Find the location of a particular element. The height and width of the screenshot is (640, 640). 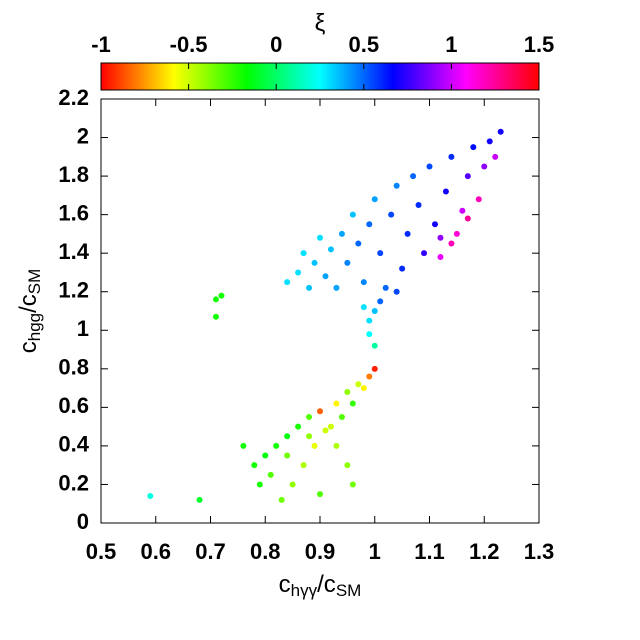

label-part: SM is located at coordinates (34, 282).